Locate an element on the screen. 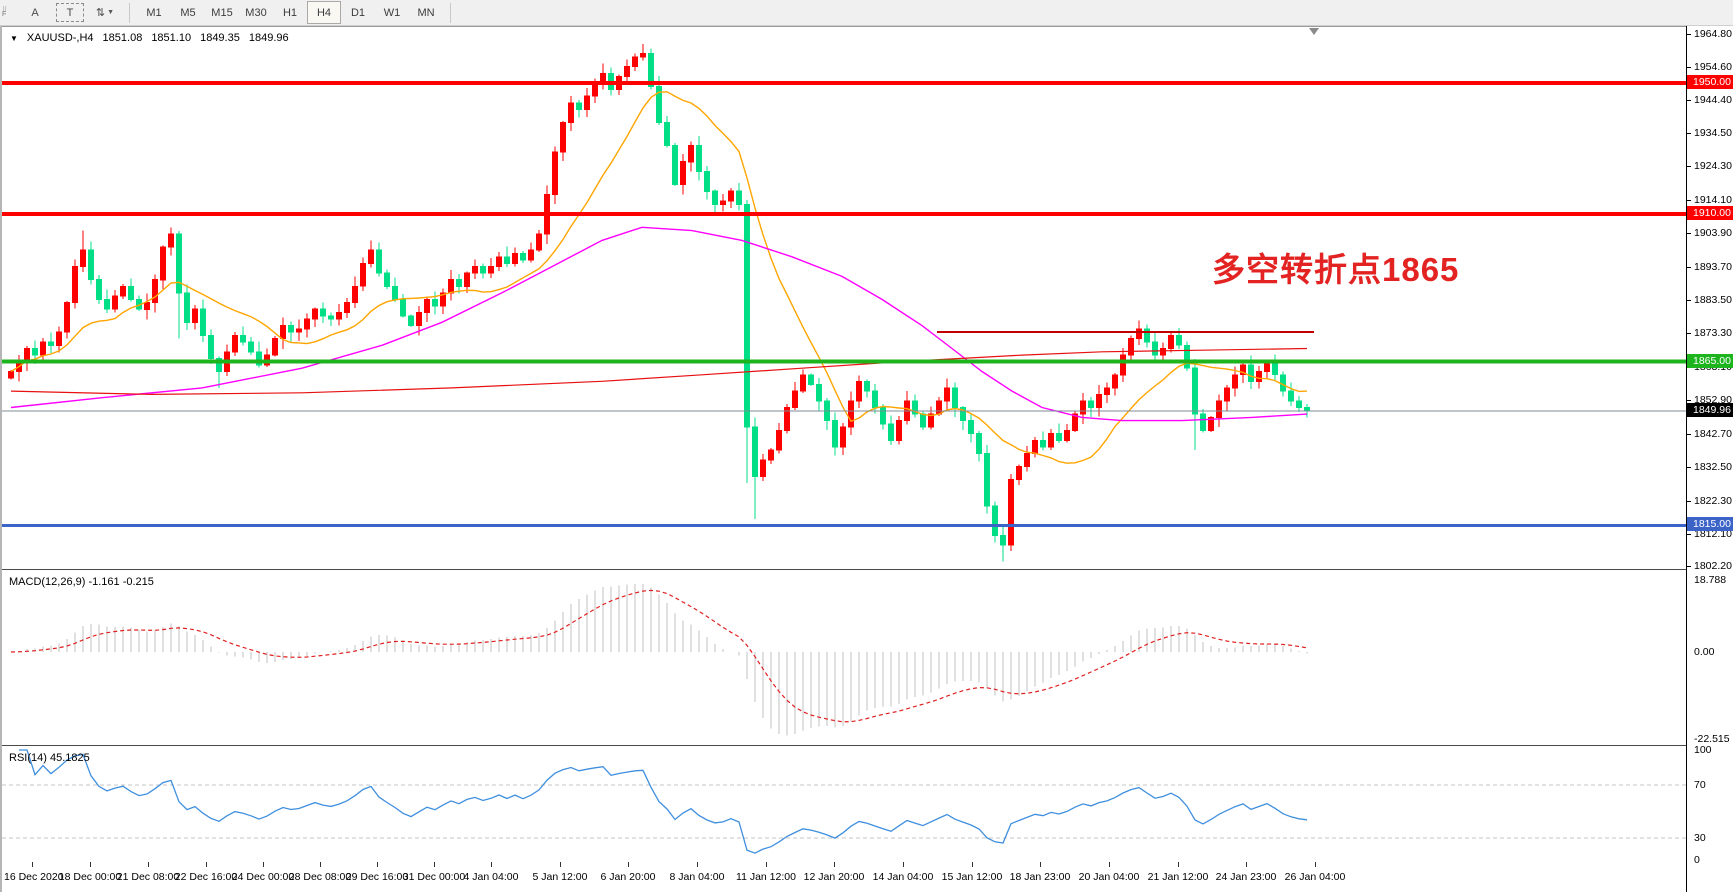 The height and width of the screenshot is (892, 1733). ohlc-high: 1851.10 is located at coordinates (171, 38).